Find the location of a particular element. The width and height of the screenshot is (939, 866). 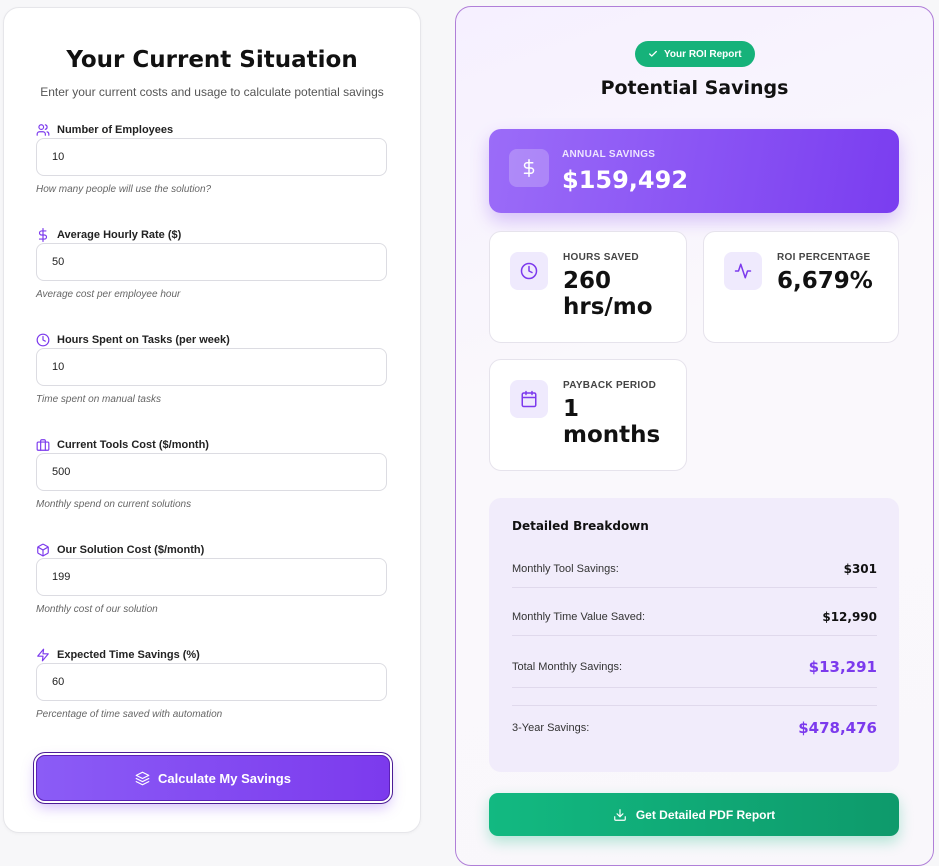

payback-period-card: PAYBACK PERIOD 1 months is located at coordinates (588, 415).